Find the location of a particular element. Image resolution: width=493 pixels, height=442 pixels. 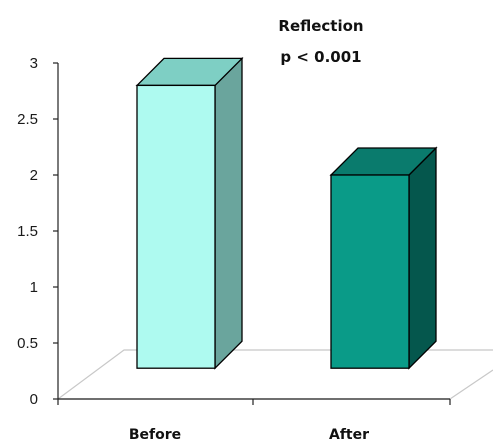

x-category-label: Before is located at coordinates (155, 434).